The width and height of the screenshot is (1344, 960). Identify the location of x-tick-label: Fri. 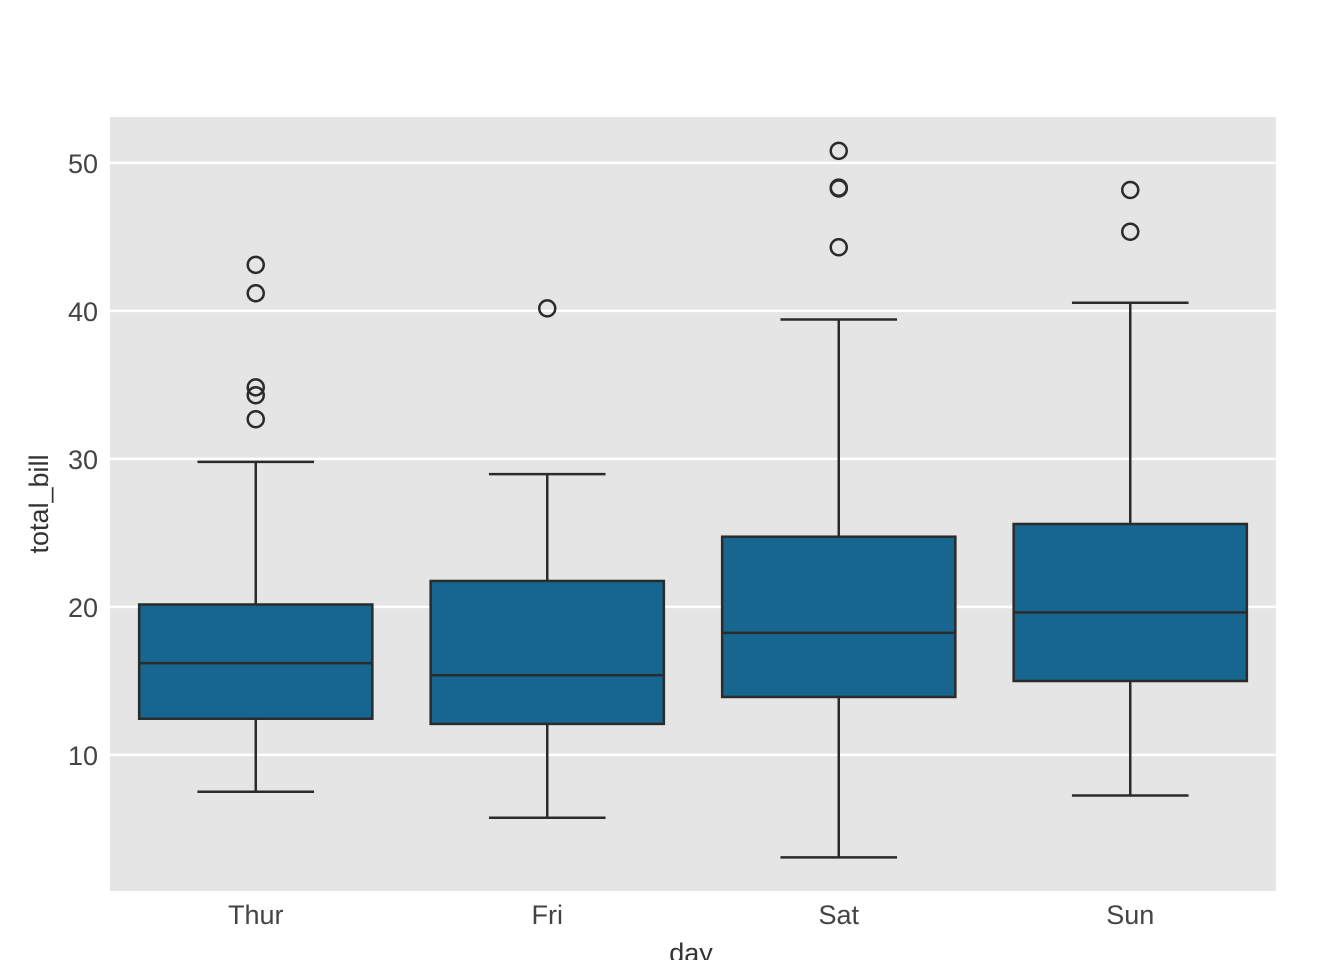
(547, 915).